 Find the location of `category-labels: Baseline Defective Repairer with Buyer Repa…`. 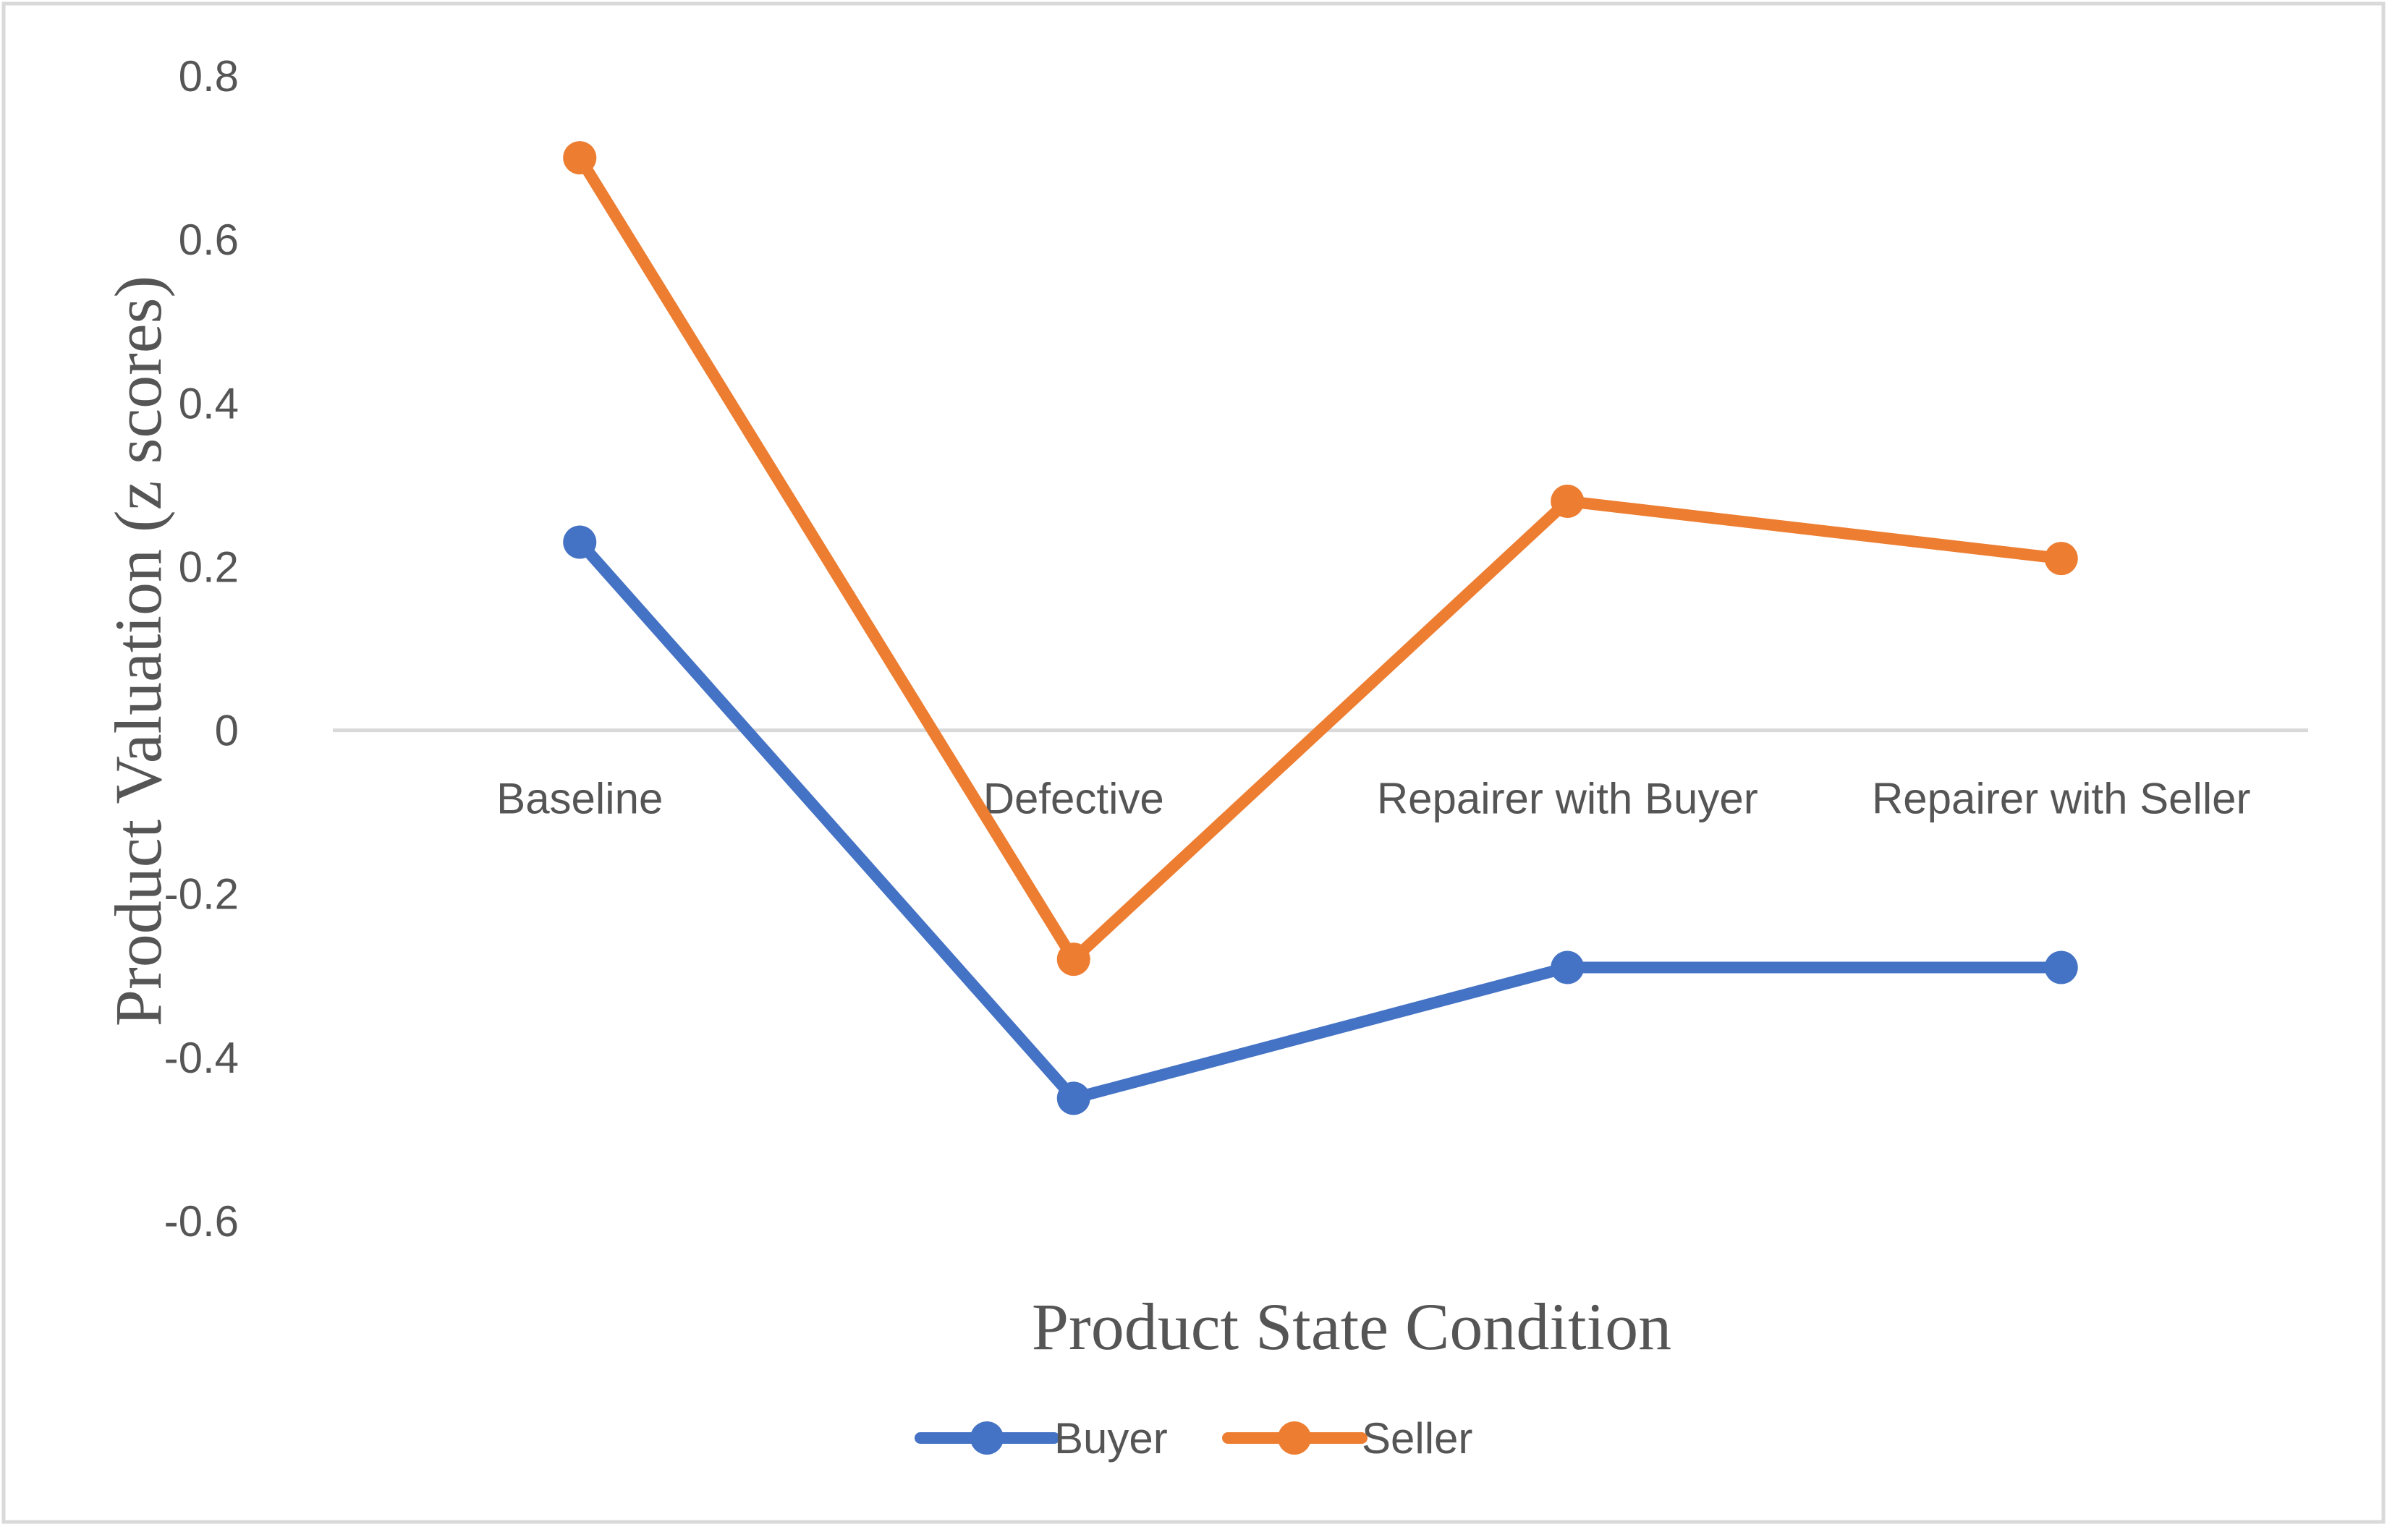

category-labels: Baseline Defective Repairer with Buyer Repa… is located at coordinates (1373, 799).